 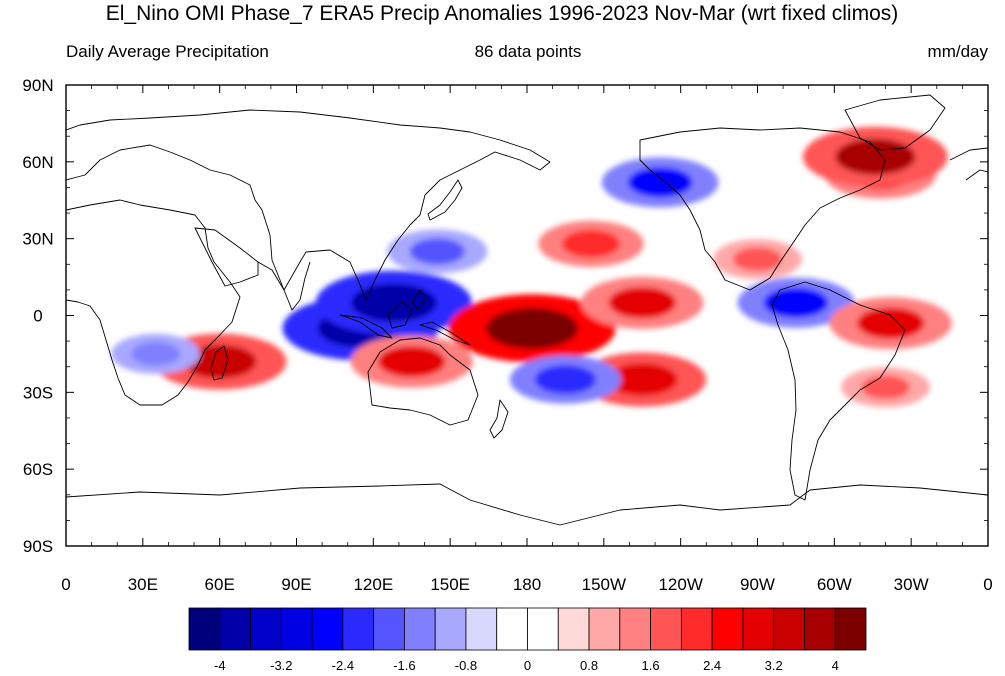 What do you see at coordinates (37, 85) in the screenshot?
I see `lat-tick-label: 90N` at bounding box center [37, 85].